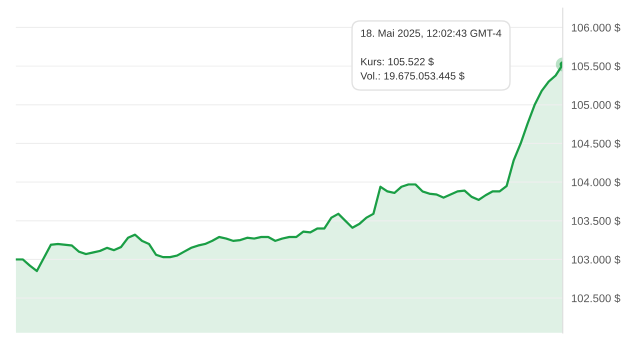 The width and height of the screenshot is (633, 339). I want to click on text: 18. Mai 2025, 12:02:43 GMT-4 Kurs: 105.522 $ Vol.: 19.675.053.445 $, so click(431, 54).